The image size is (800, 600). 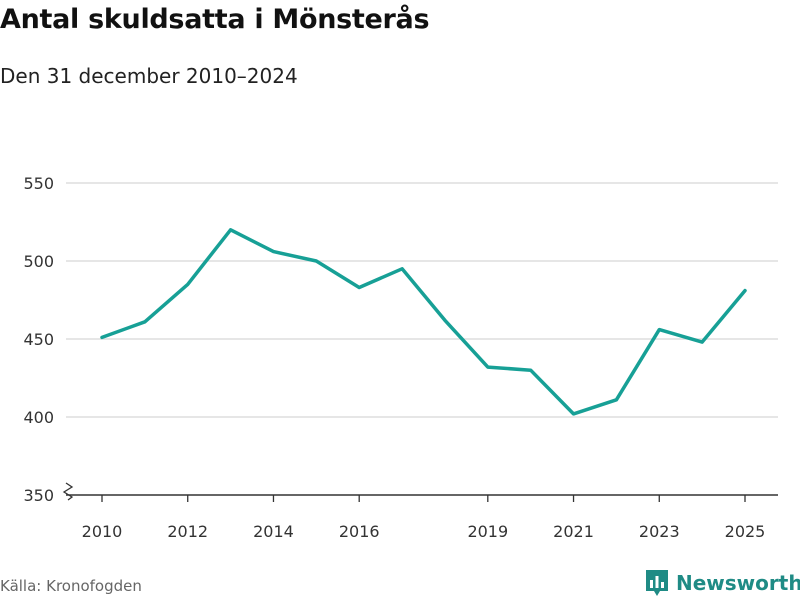 What do you see at coordinates (187, 531) in the screenshot?
I see `x-tick-label-2012: 2012` at bounding box center [187, 531].